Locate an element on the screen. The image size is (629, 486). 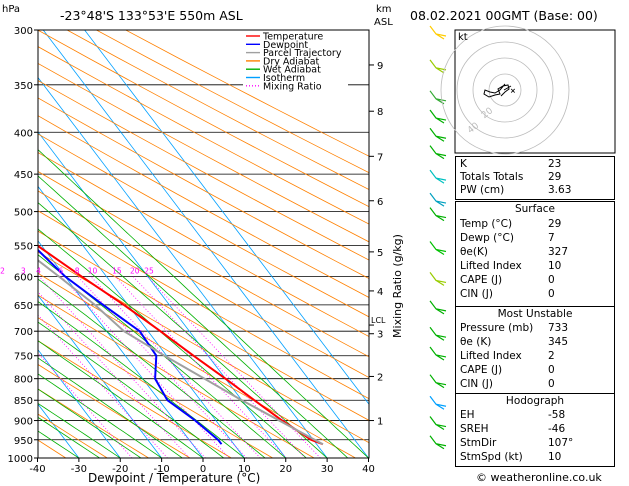
mixing-ratio-label: 8 is located at coordinates (77, 270).